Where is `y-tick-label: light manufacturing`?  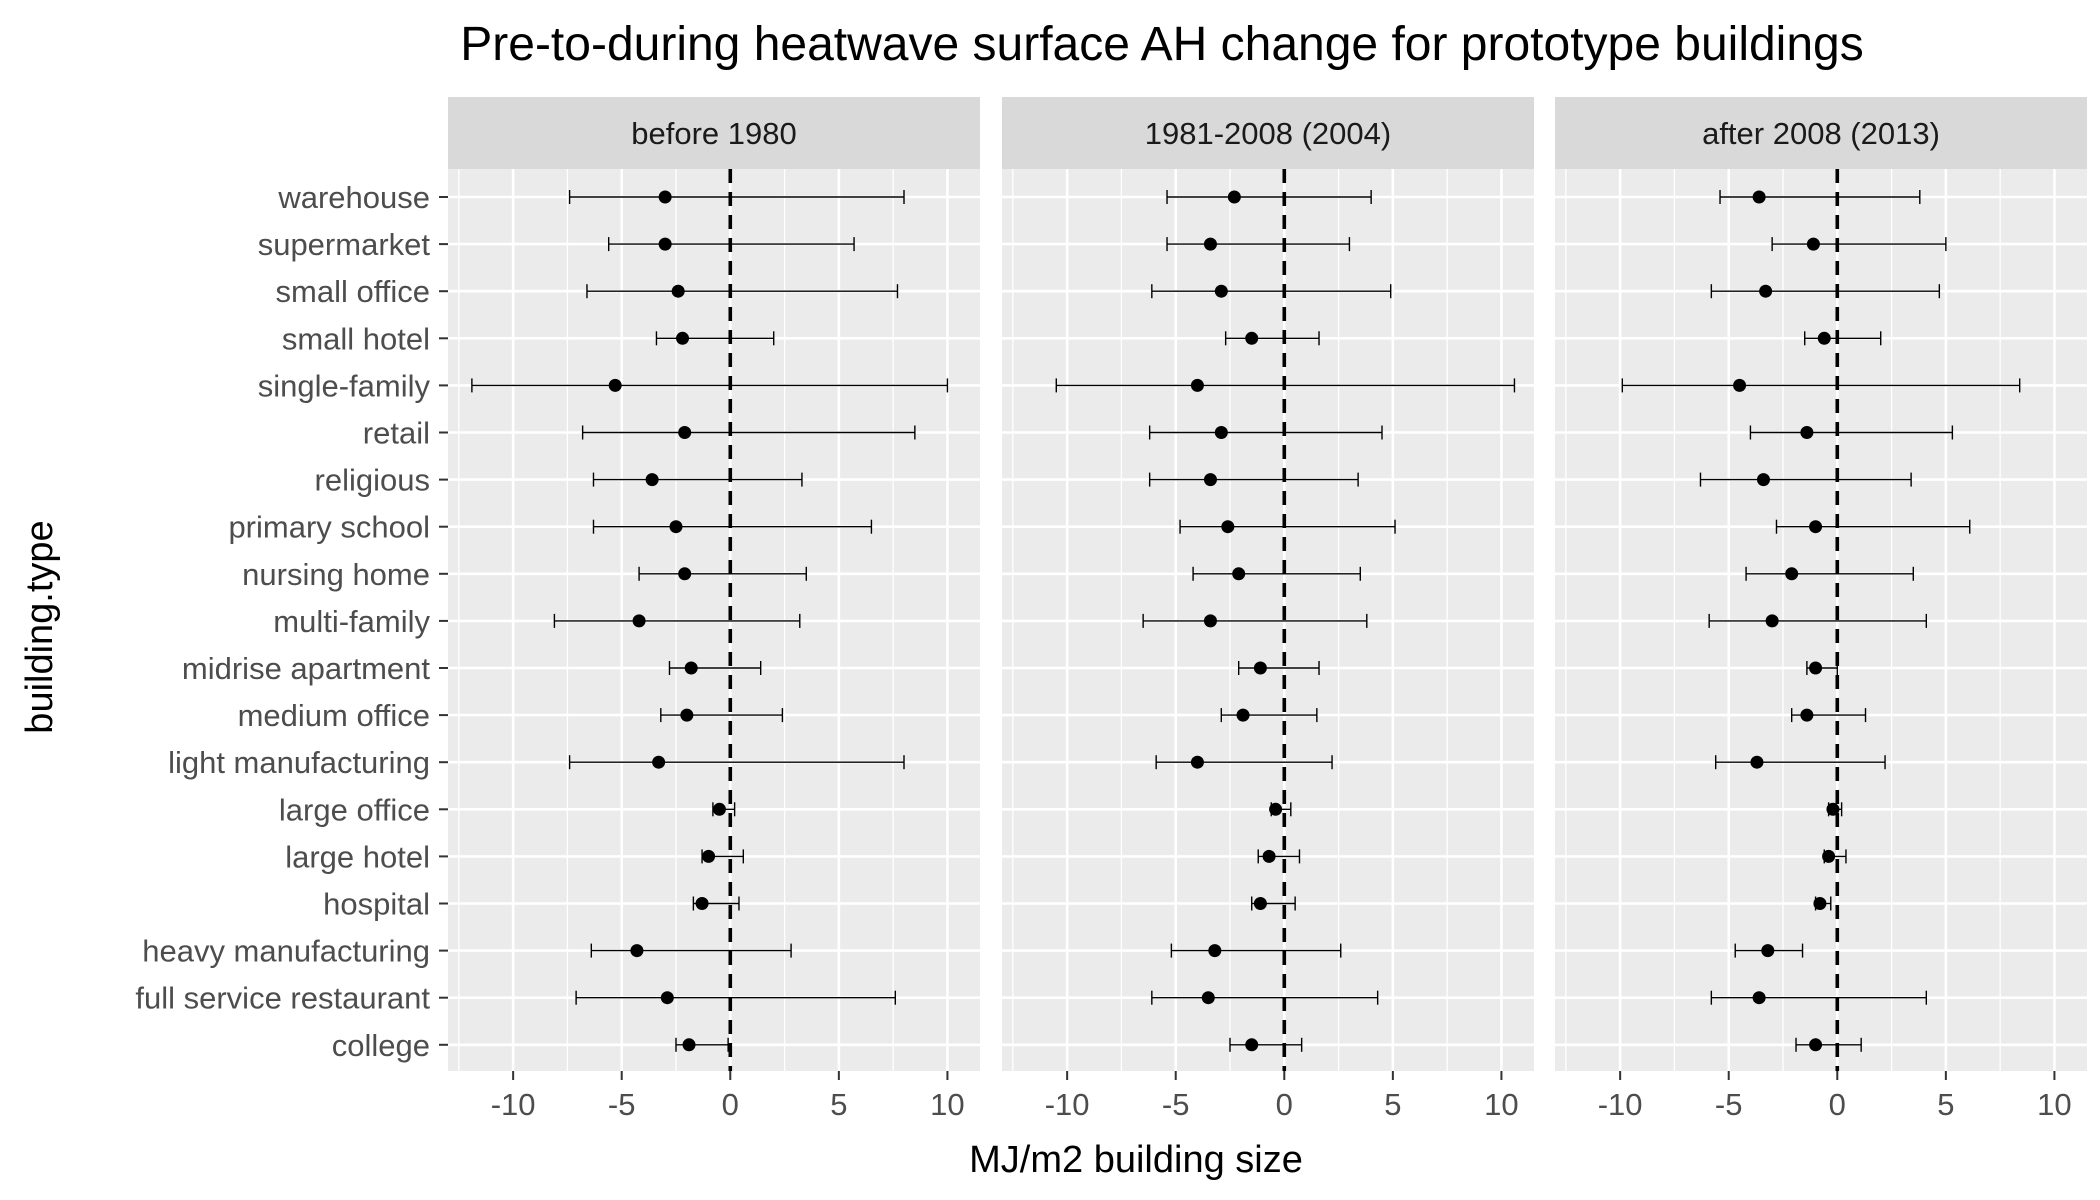
y-tick-label: light manufacturing is located at coordinates (299, 762).